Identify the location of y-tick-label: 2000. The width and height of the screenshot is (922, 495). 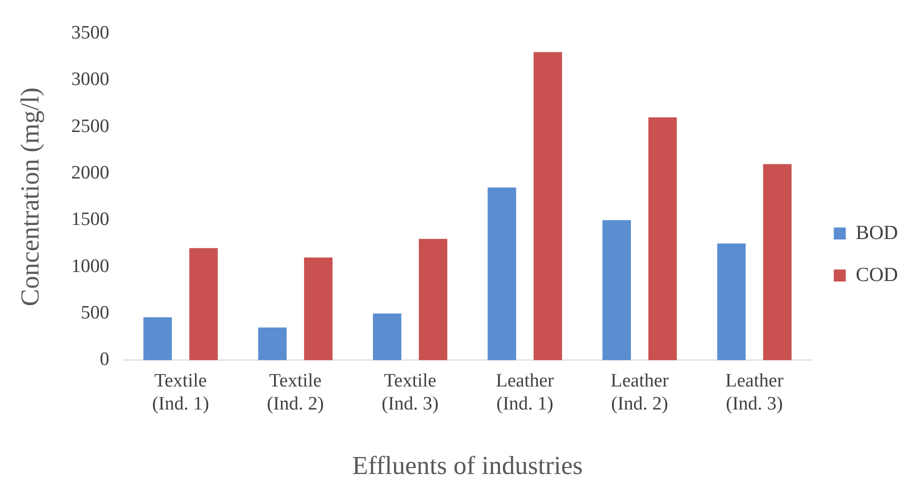
(90, 173).